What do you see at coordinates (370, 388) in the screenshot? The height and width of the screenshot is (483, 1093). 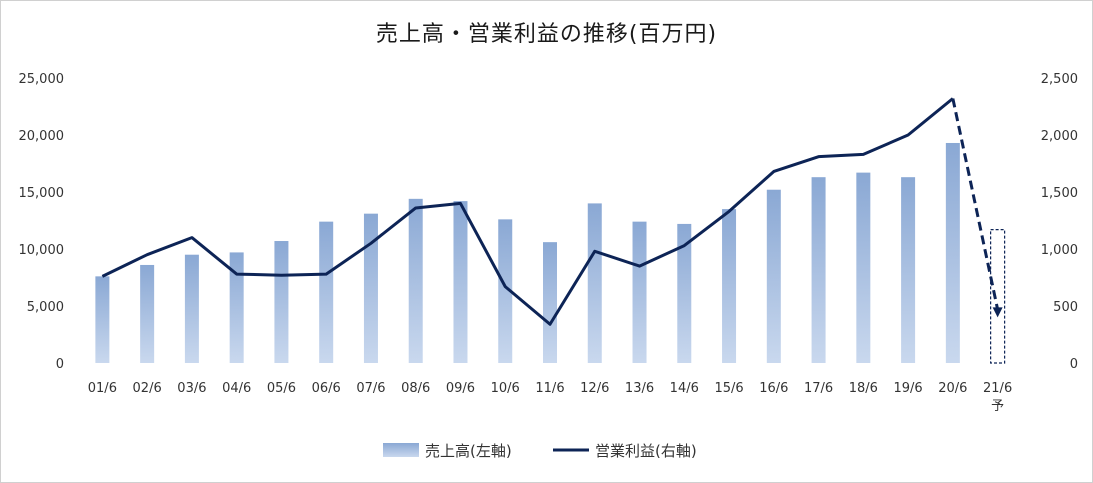 I see `x-tick-label: 07/6` at bounding box center [370, 388].